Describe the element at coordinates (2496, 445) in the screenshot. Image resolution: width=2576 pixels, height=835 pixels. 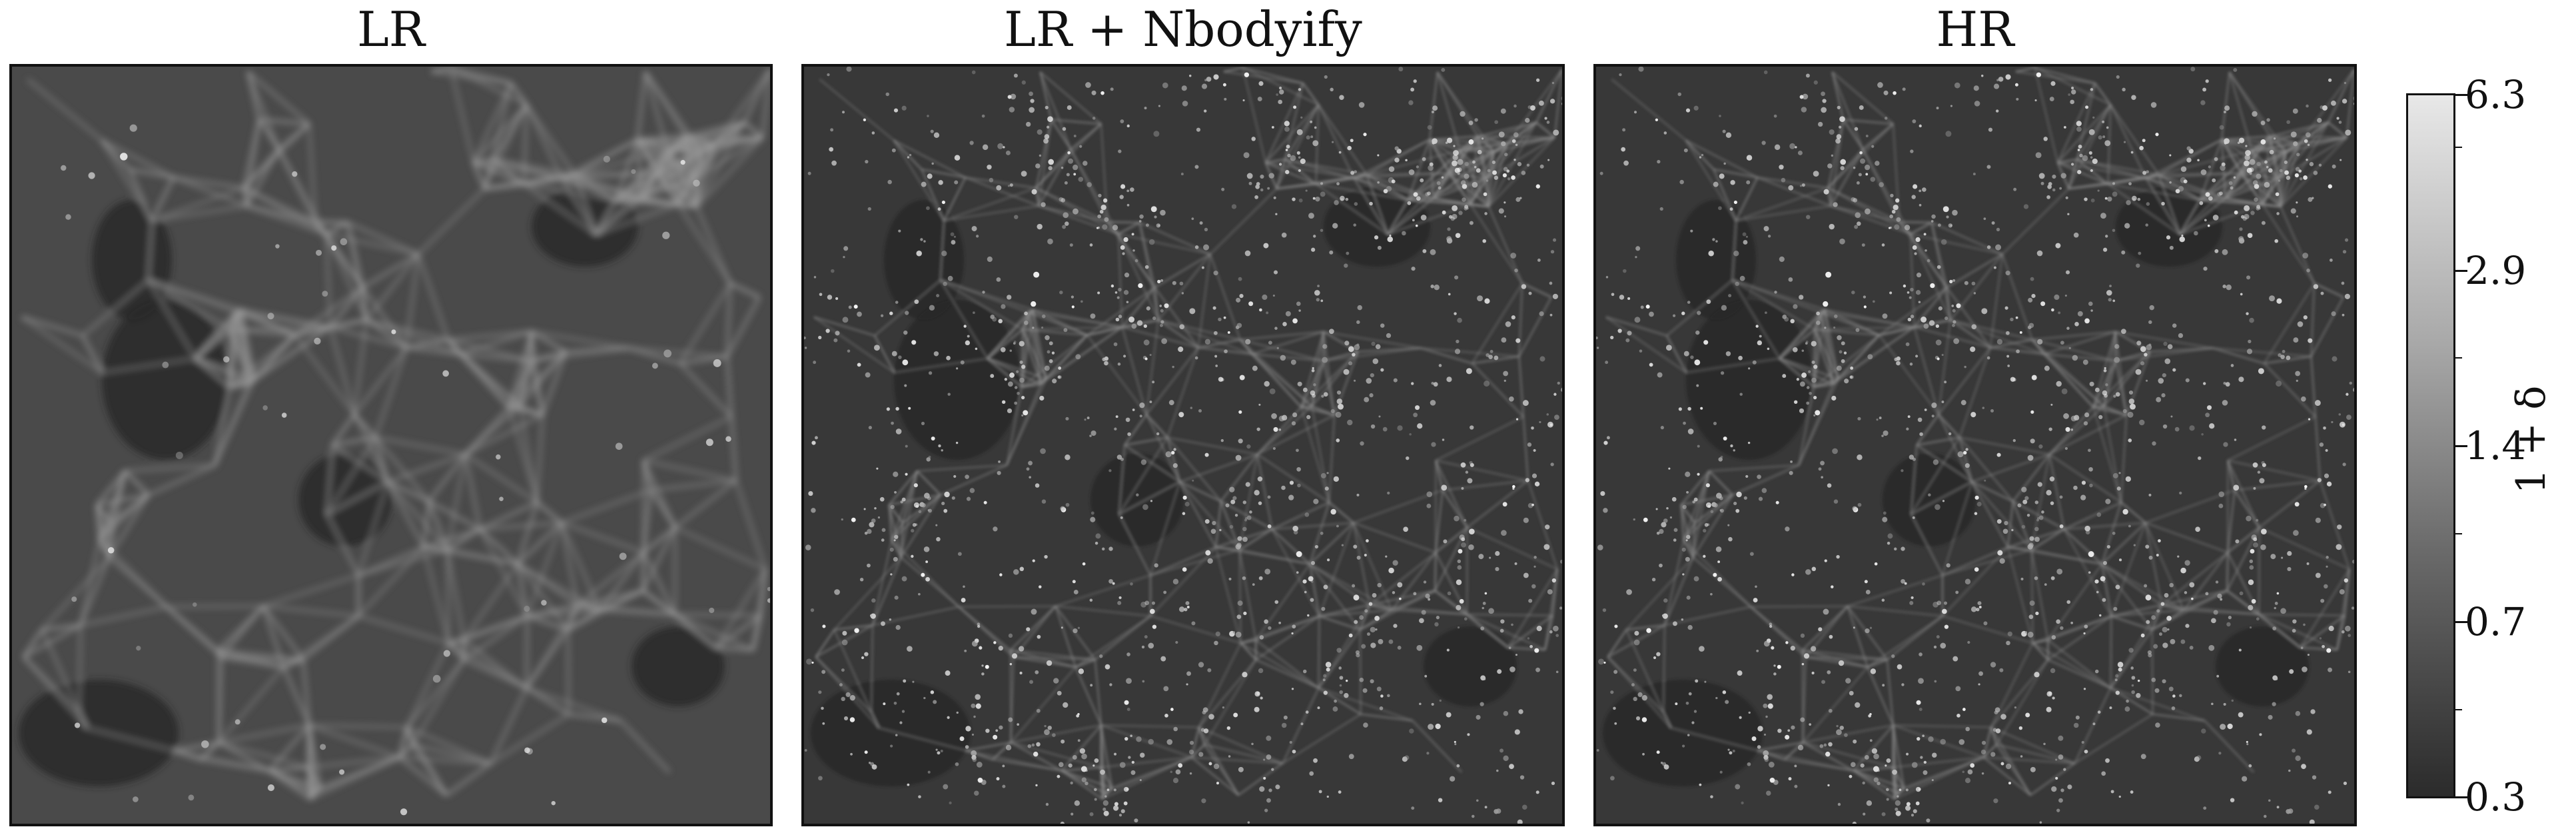
I see `colorbar-tick-label: 1.4` at that location.